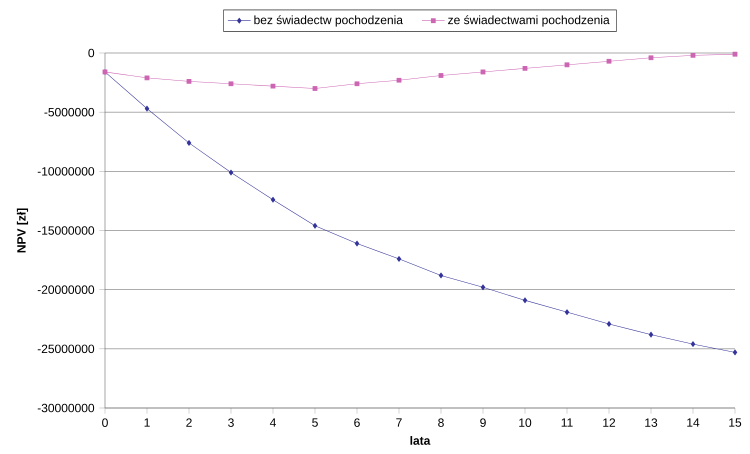 This screenshot has height=454, width=750. What do you see at coordinates (66, 289) in the screenshot?
I see `y-tick-label: -20000000` at bounding box center [66, 289].